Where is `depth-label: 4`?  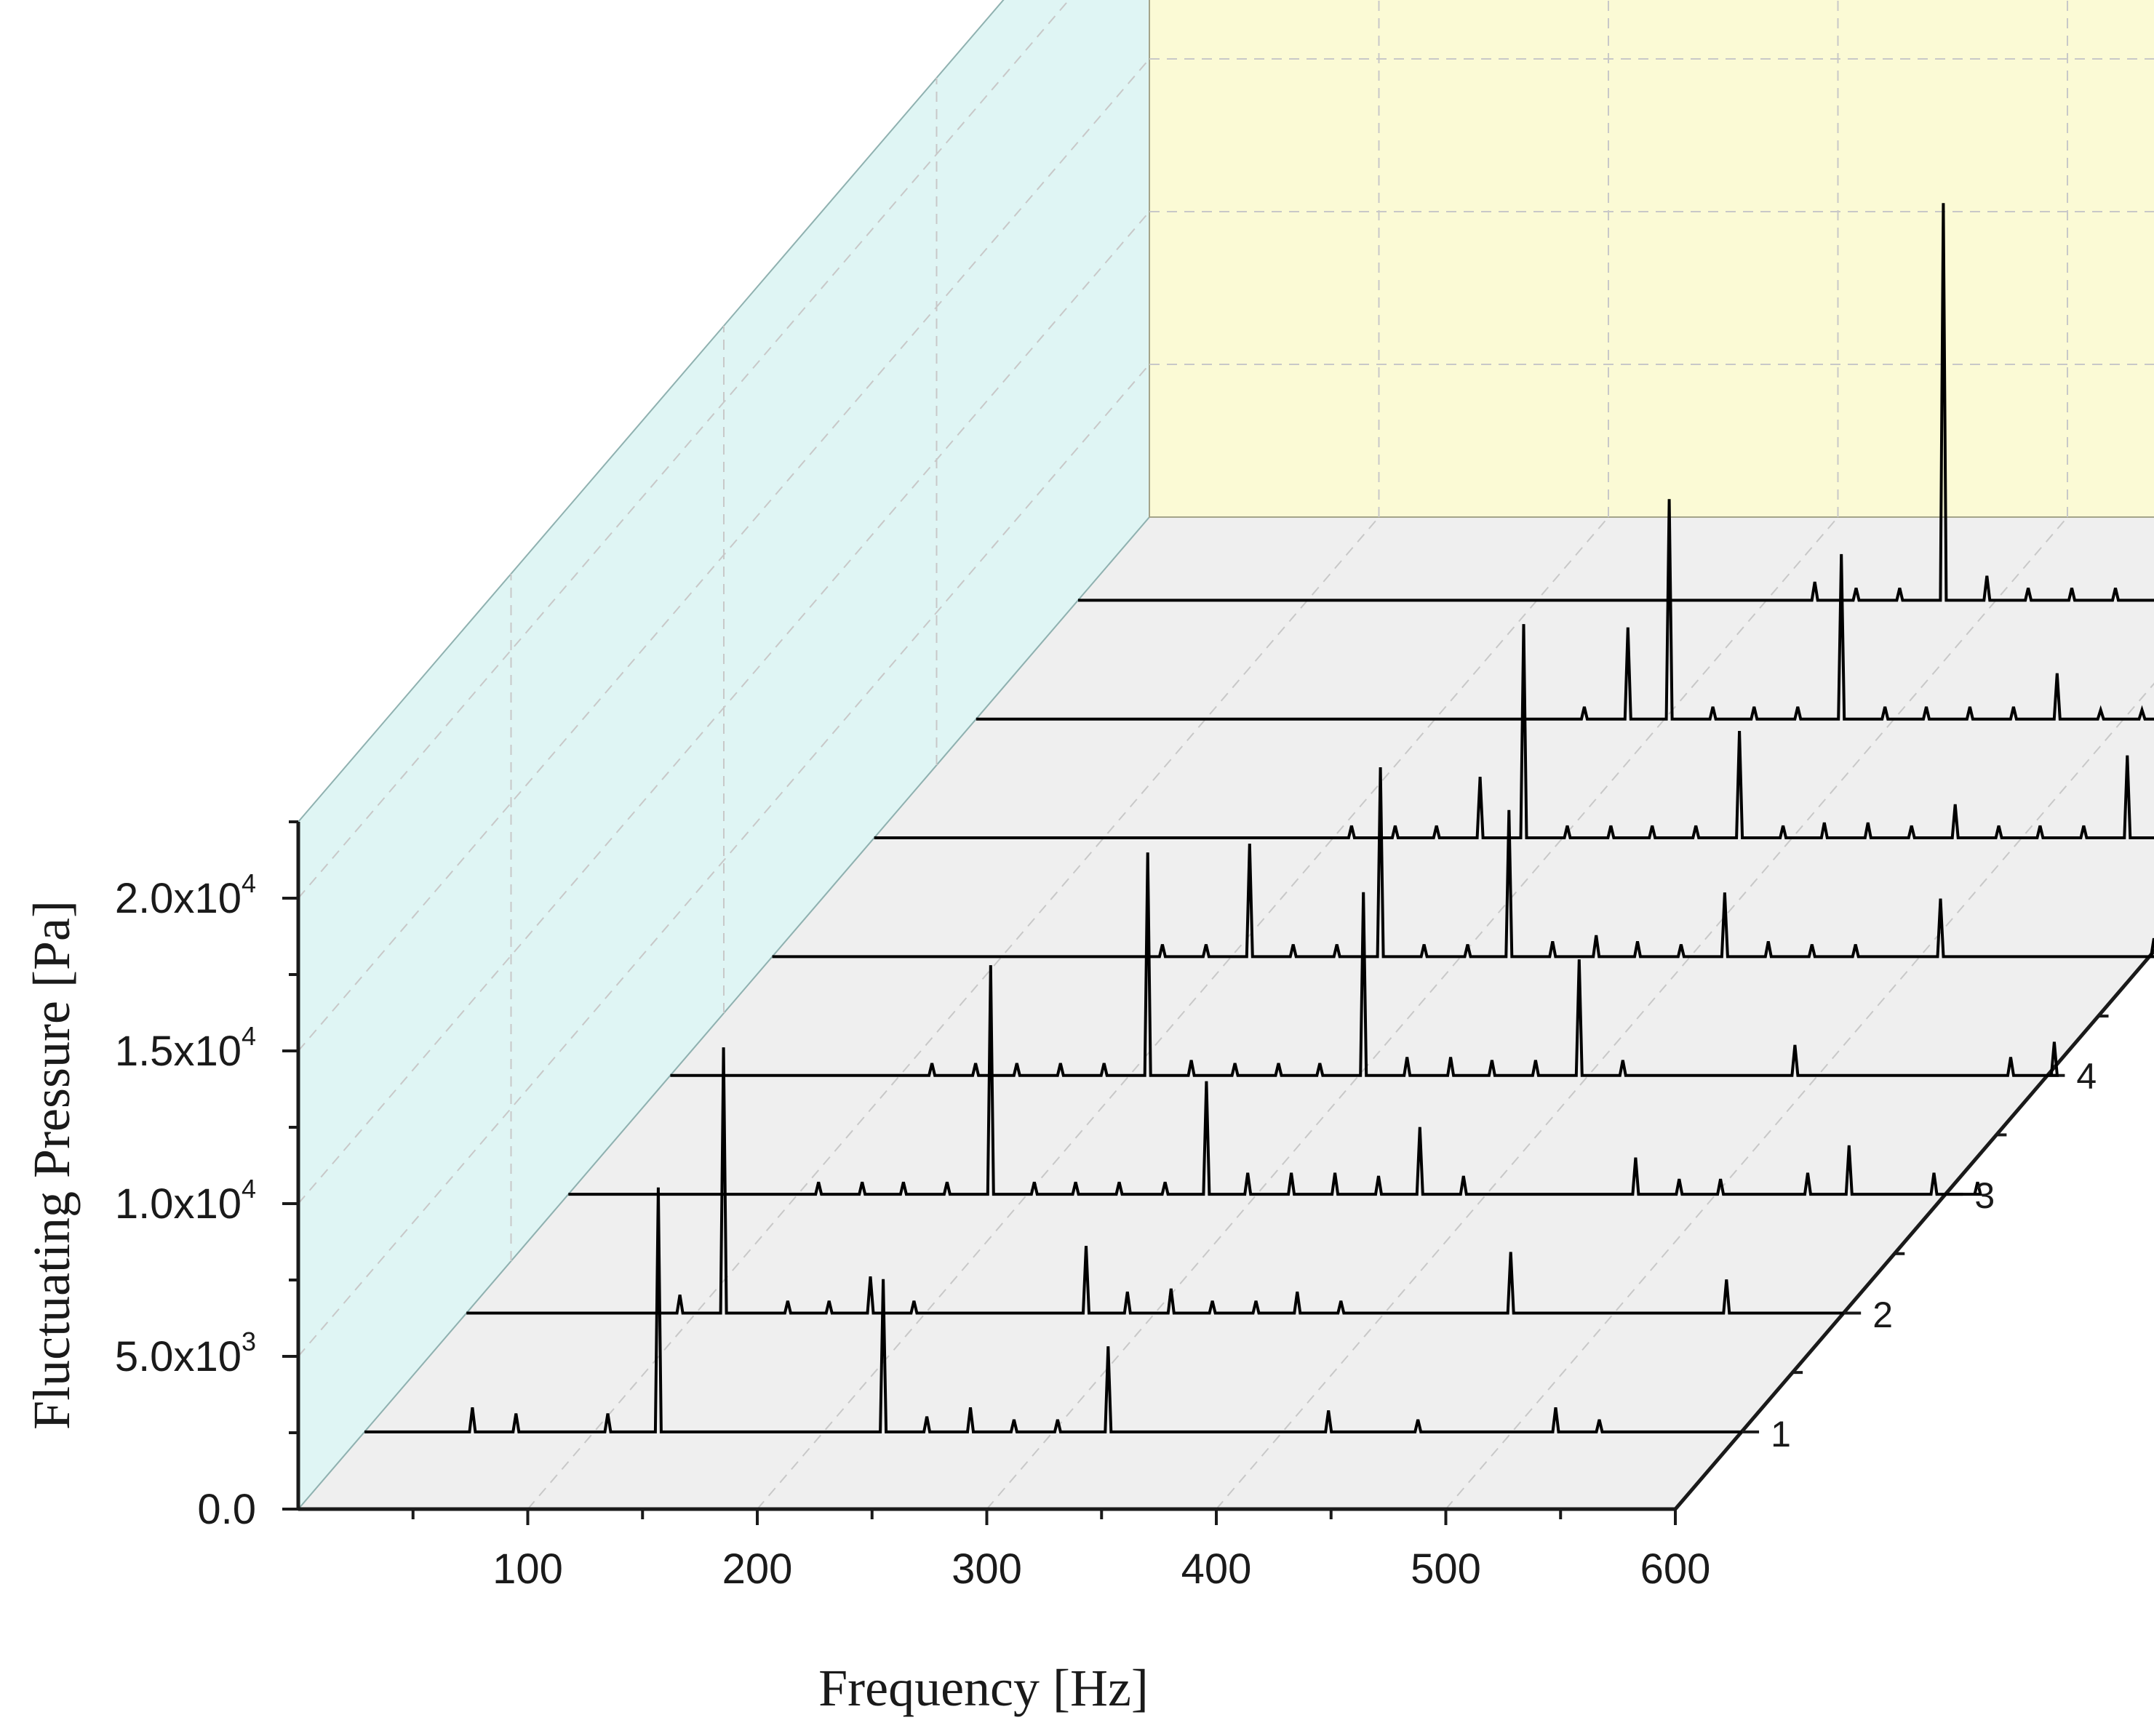
depth-label: 4 is located at coordinates (2086, 1076).